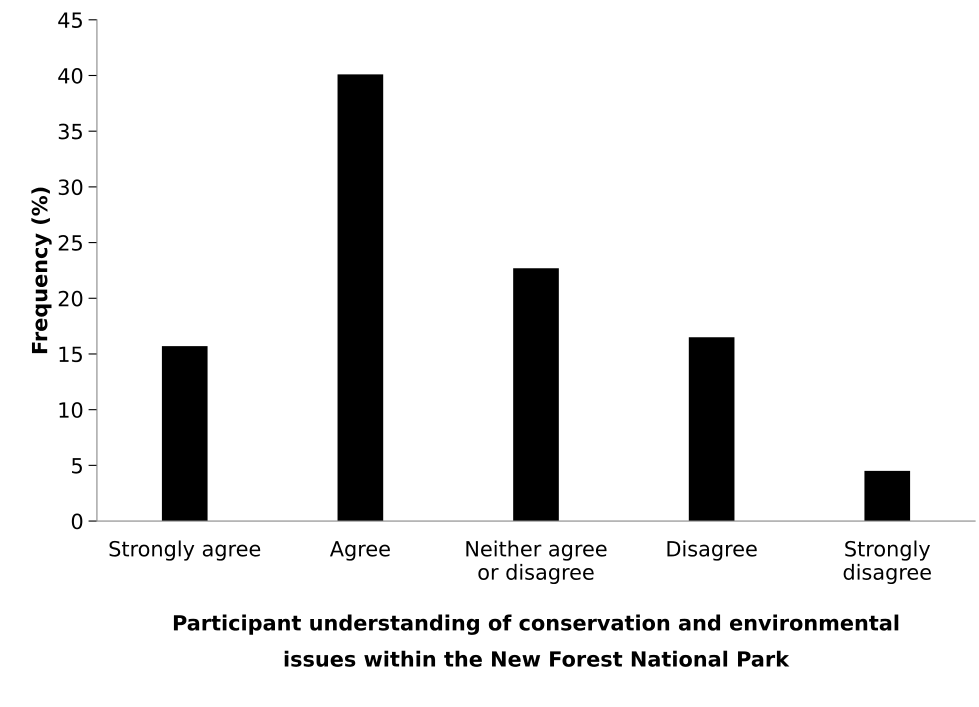 The image size is (979, 707). I want to click on y-tick-label: 5, so click(77, 466).